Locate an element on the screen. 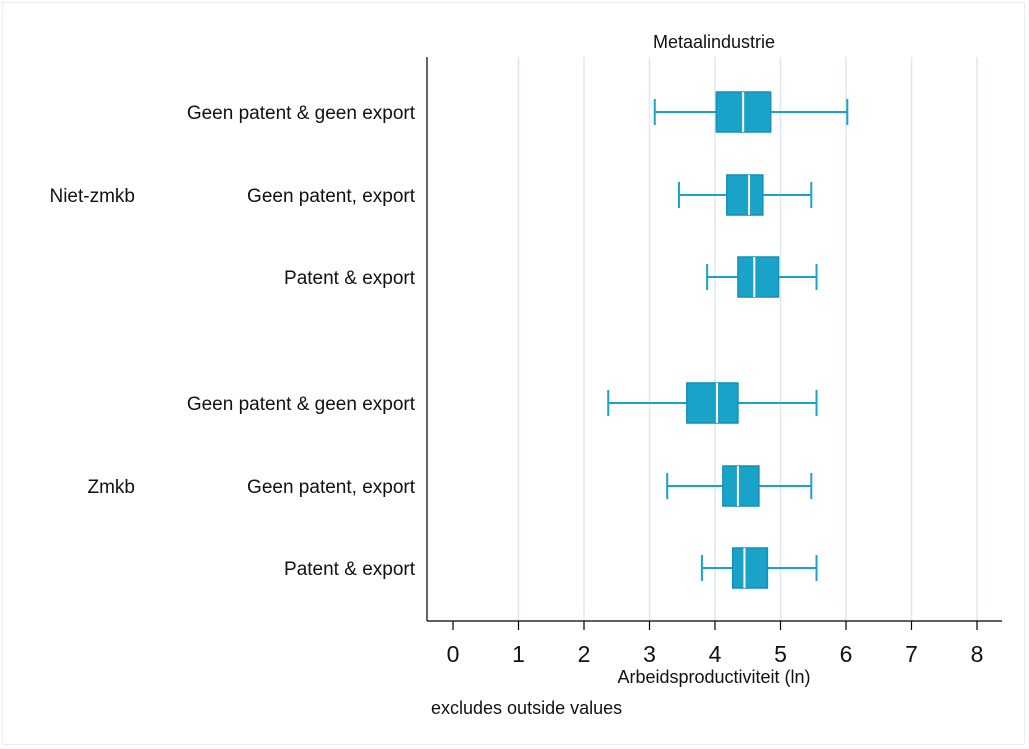 The image size is (1029, 749). x-tick-label: 5 is located at coordinates (780, 654).